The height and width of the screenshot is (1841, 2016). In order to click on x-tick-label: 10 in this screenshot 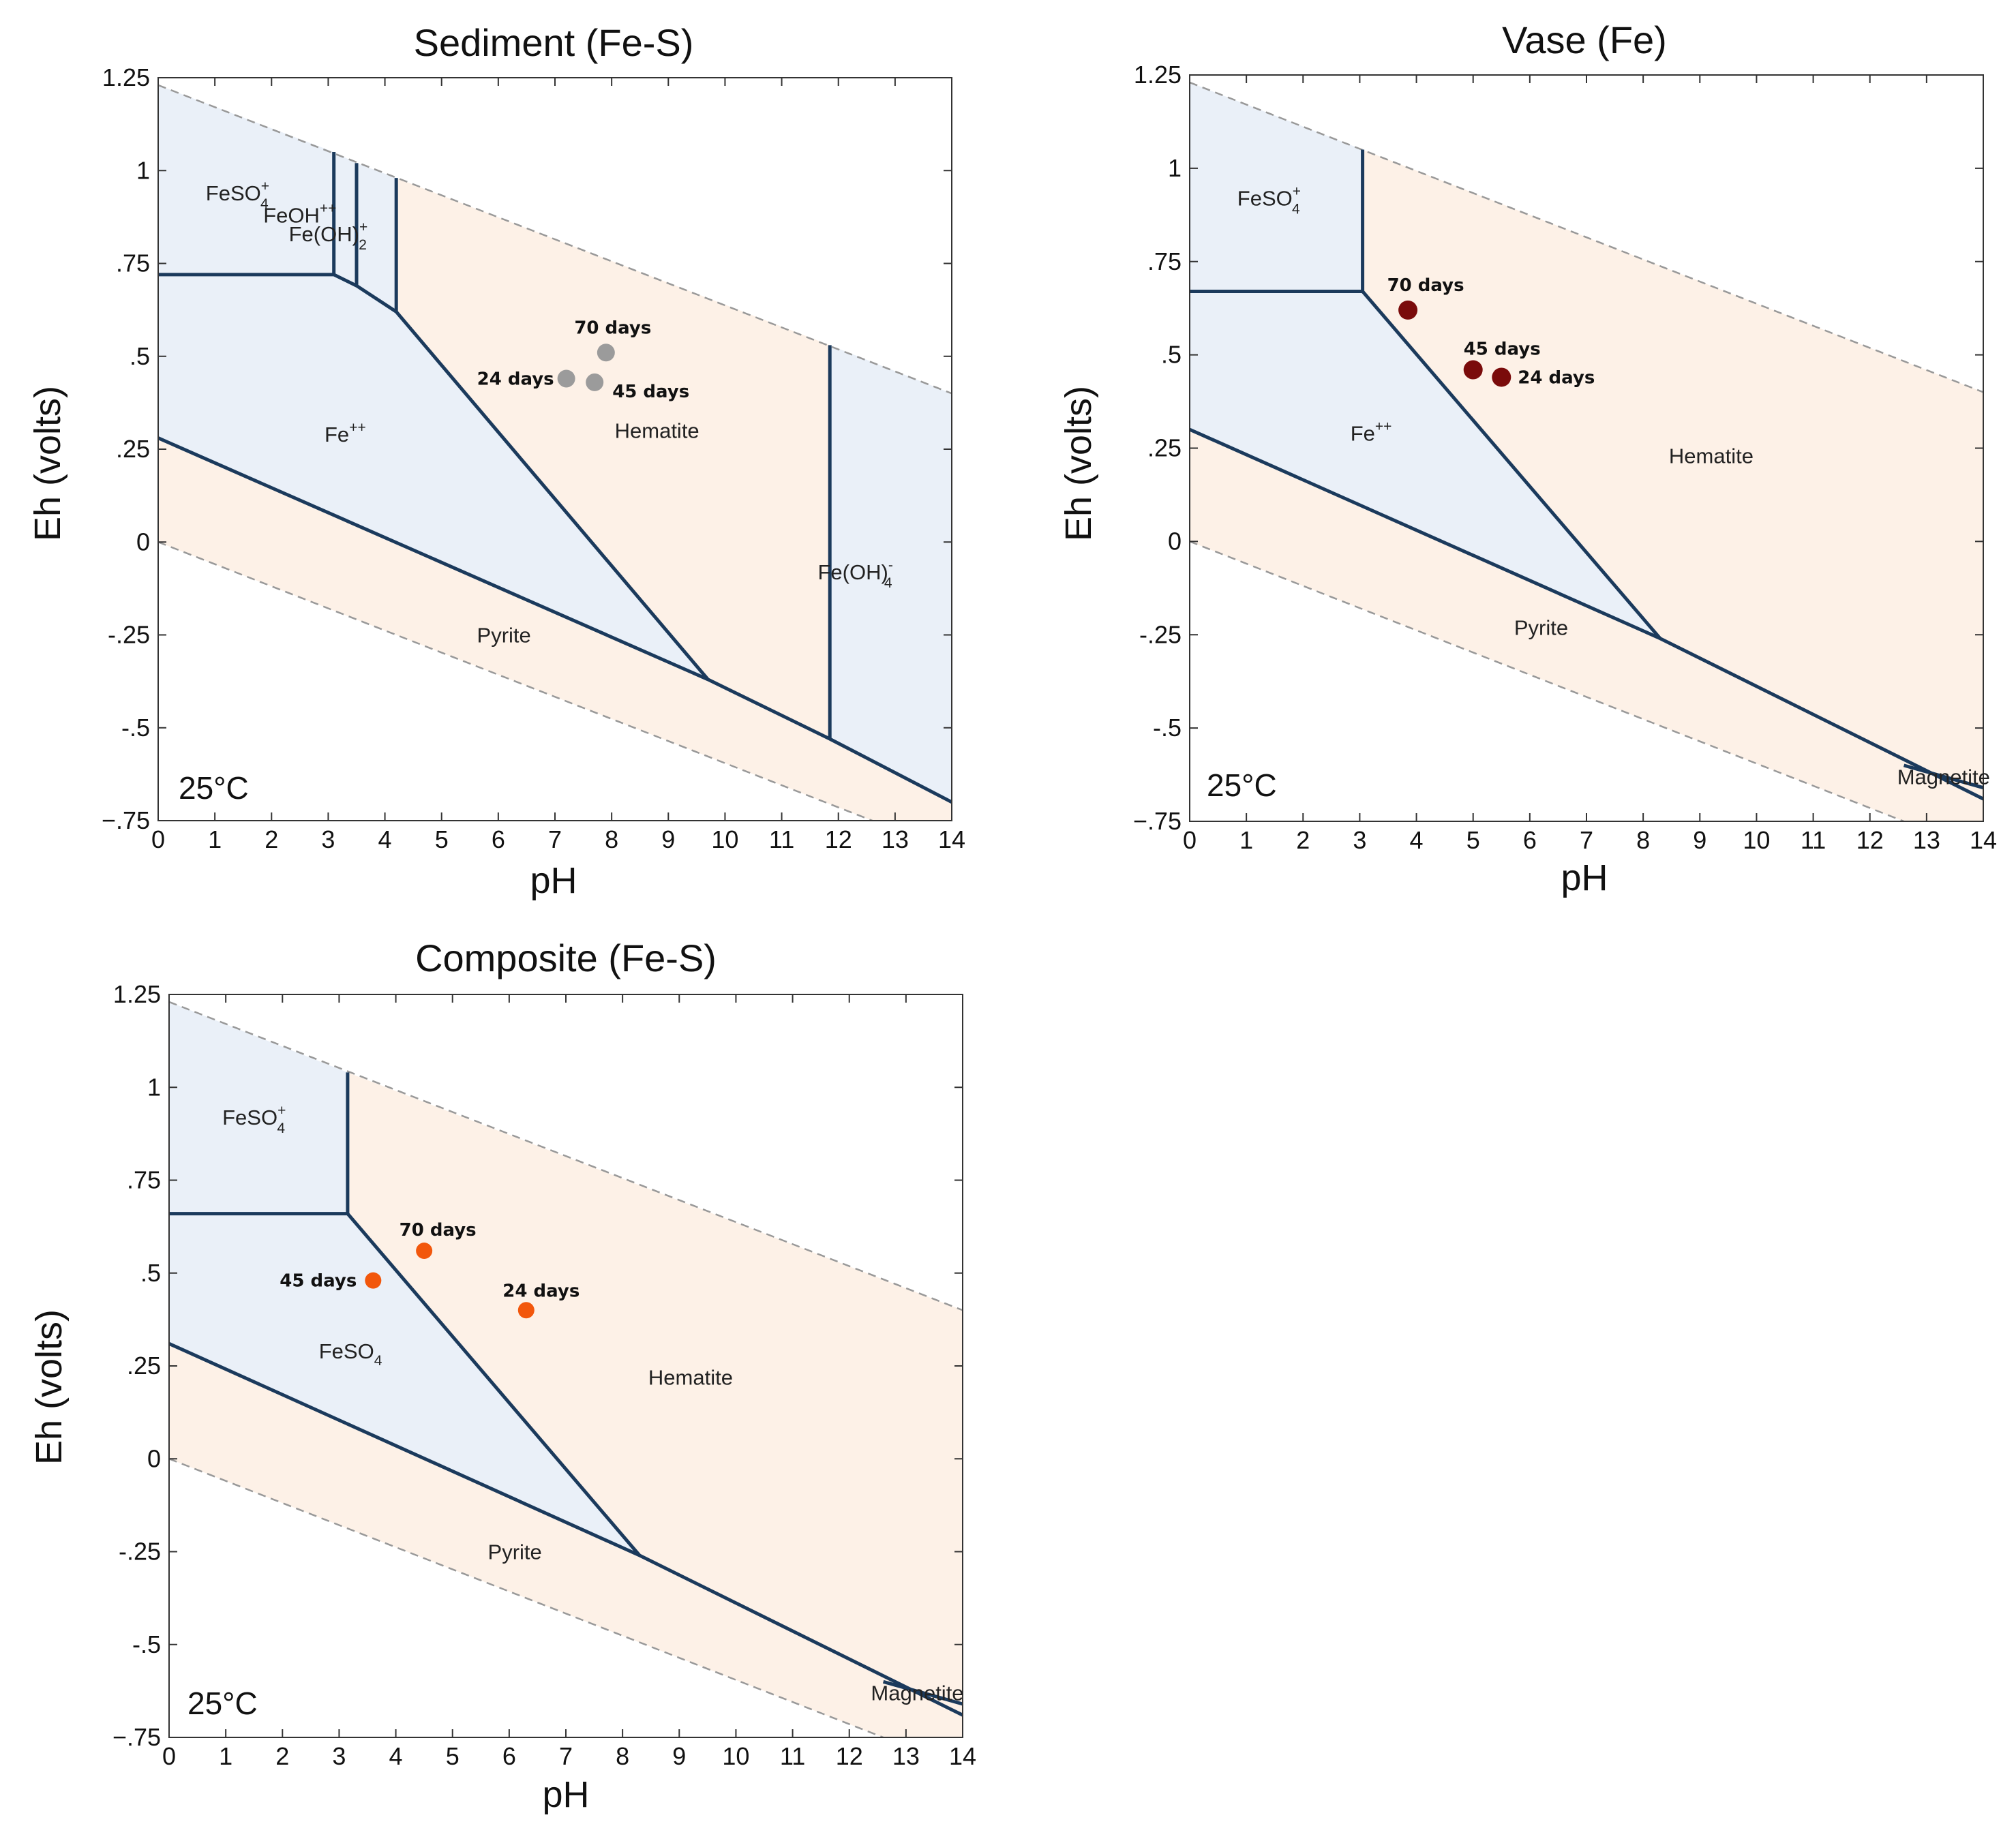, I will do `click(1757, 840)`.